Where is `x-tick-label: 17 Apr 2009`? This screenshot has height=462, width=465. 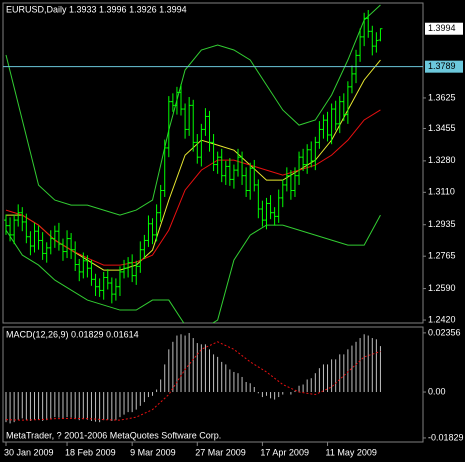 x-tick-label: 17 Apr 2009 is located at coordinates (284, 452).